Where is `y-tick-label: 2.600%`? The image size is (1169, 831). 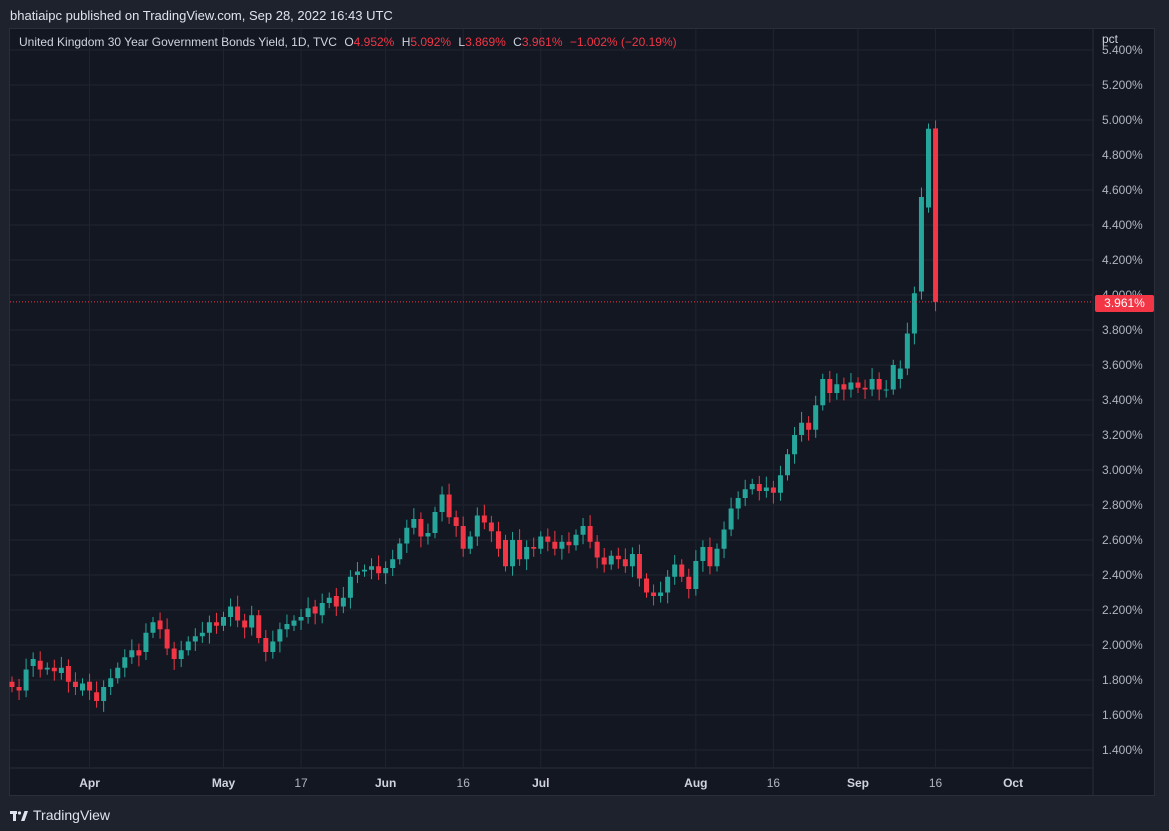 y-tick-label: 2.600% is located at coordinates (1122, 540).